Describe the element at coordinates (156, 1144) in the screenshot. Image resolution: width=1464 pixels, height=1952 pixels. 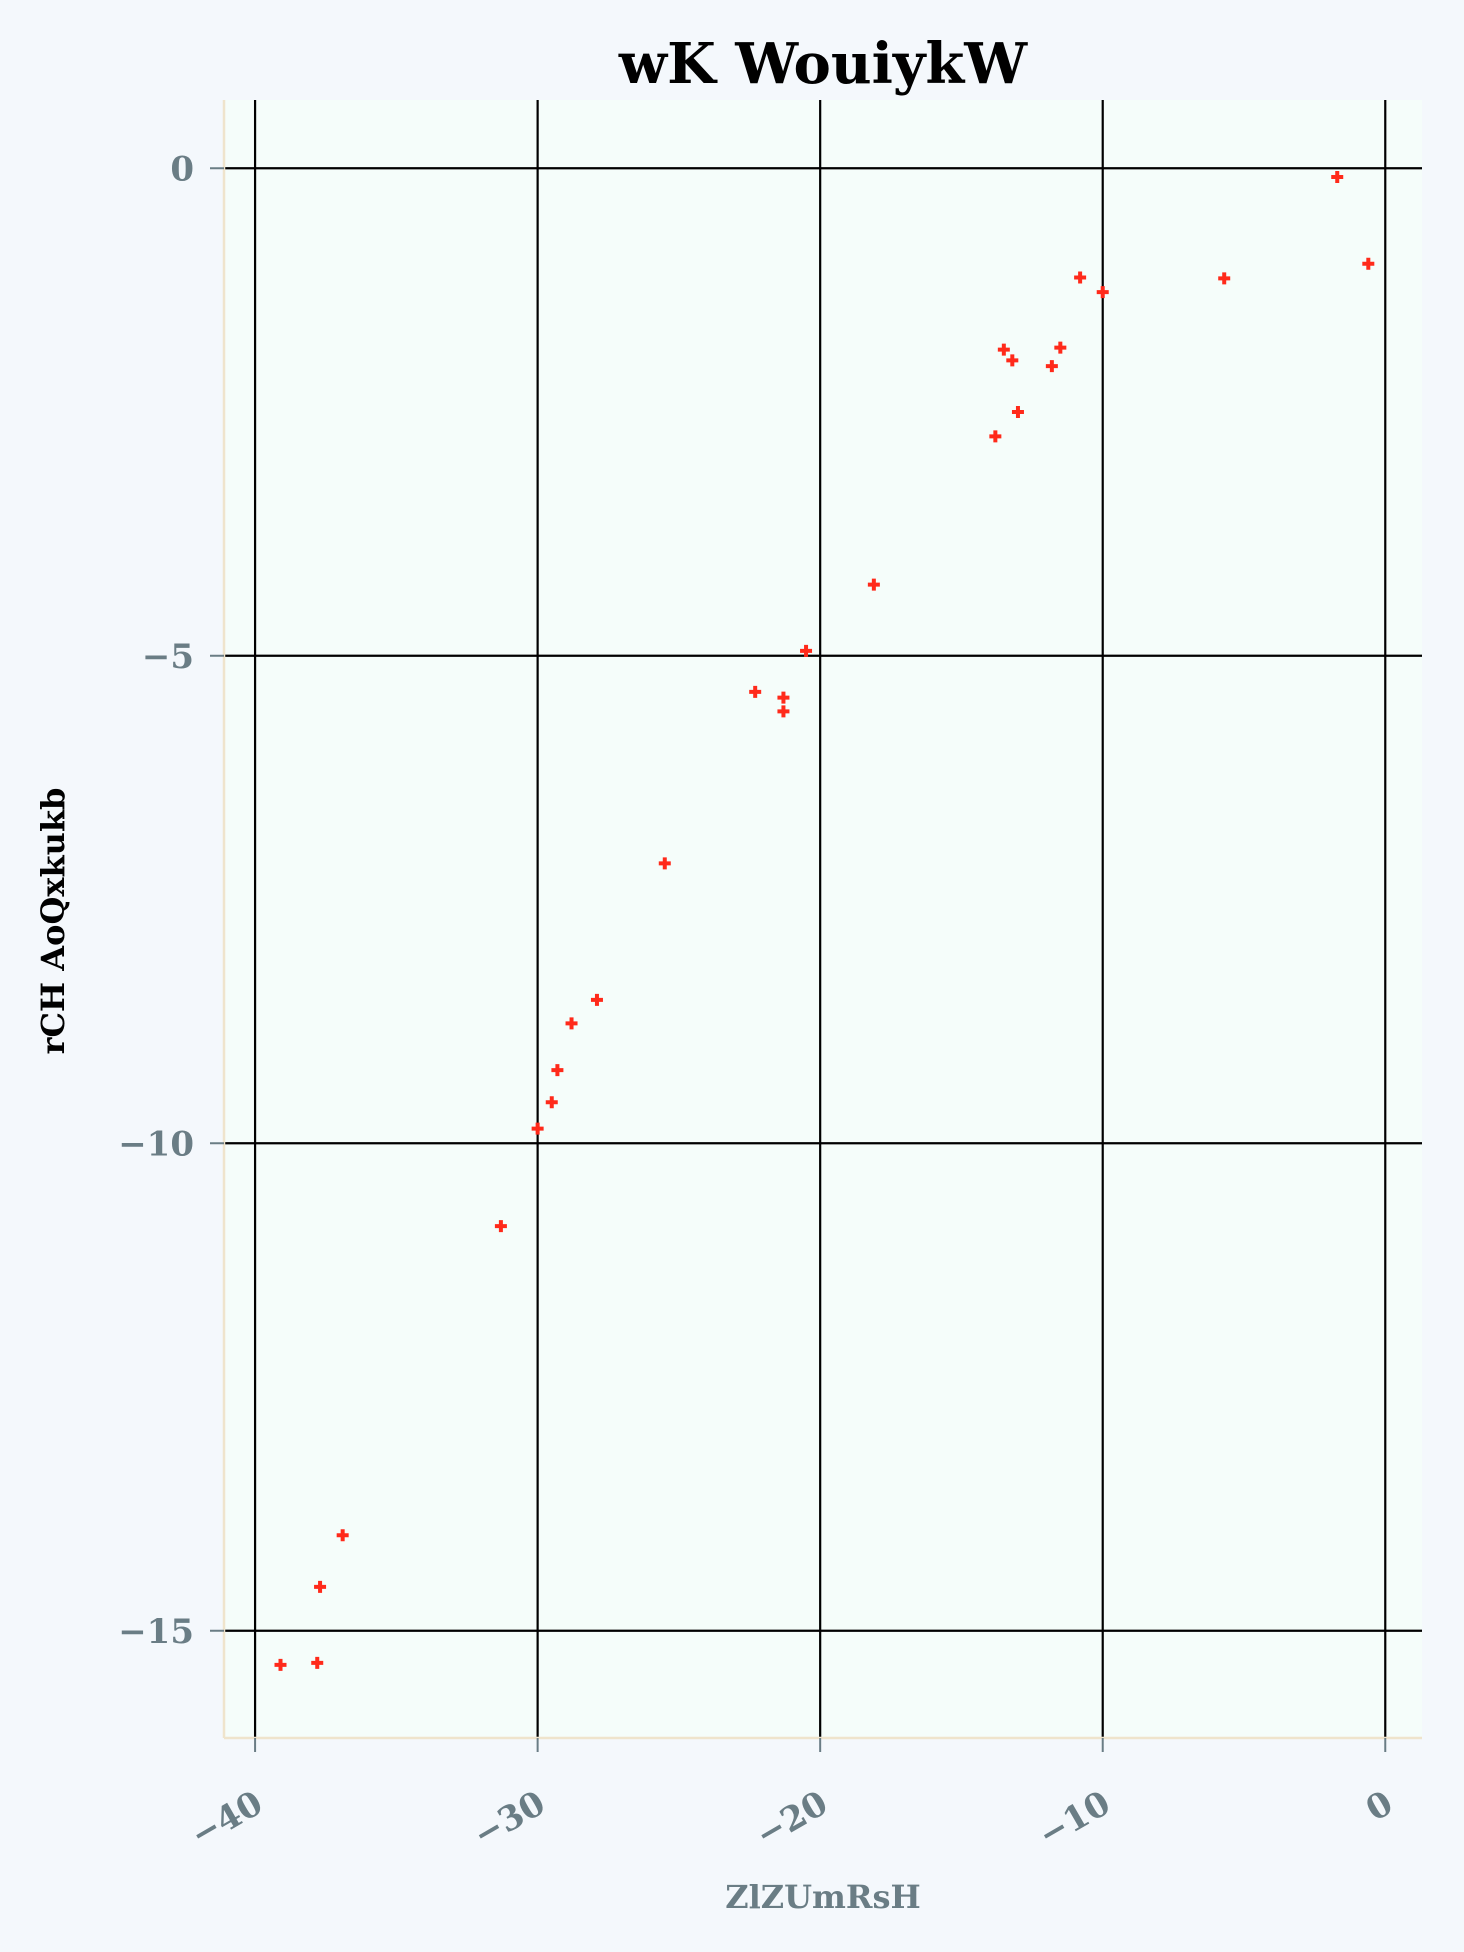
I see `y-tick-label: −10` at that location.